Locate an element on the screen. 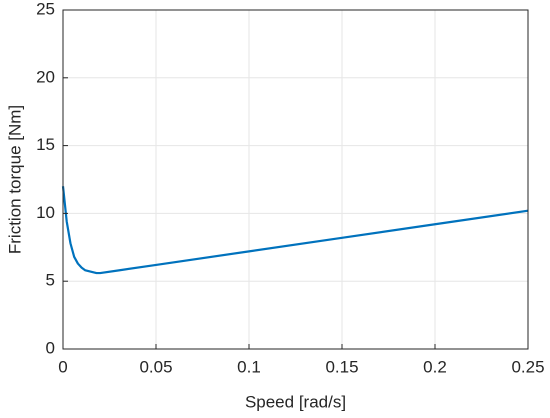  x-tick-label: 0 is located at coordinates (62, 366).